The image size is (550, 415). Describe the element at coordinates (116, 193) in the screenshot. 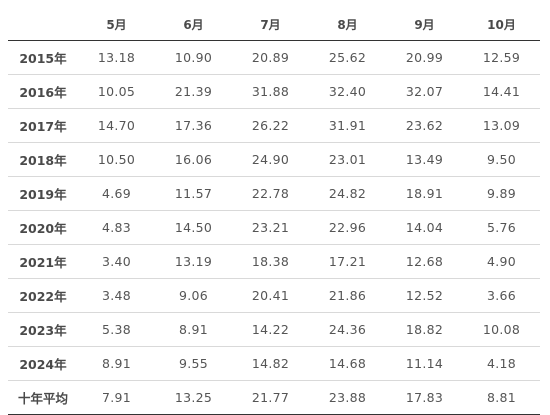

I see `value-cell: 4.69` at that location.